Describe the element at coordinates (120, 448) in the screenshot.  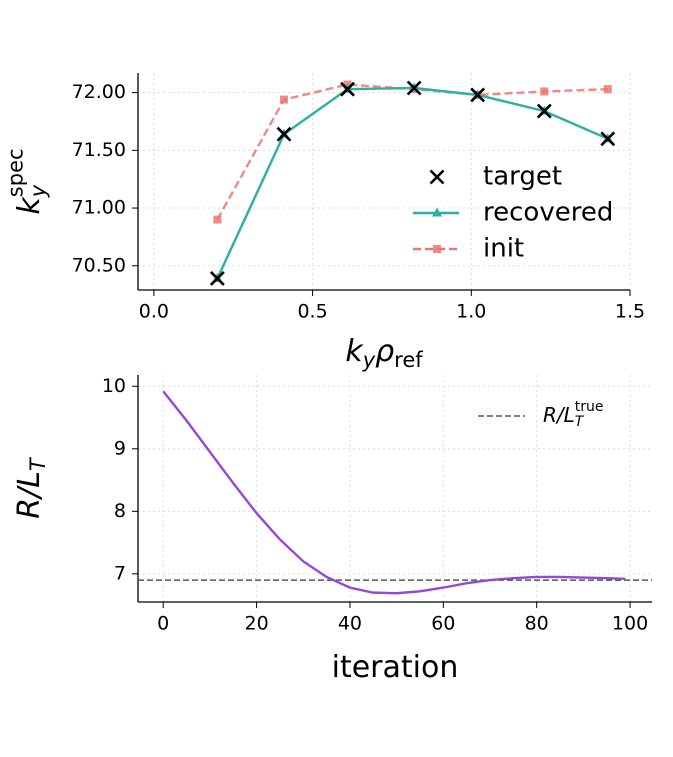
I see `y-tick-label: 9` at that location.